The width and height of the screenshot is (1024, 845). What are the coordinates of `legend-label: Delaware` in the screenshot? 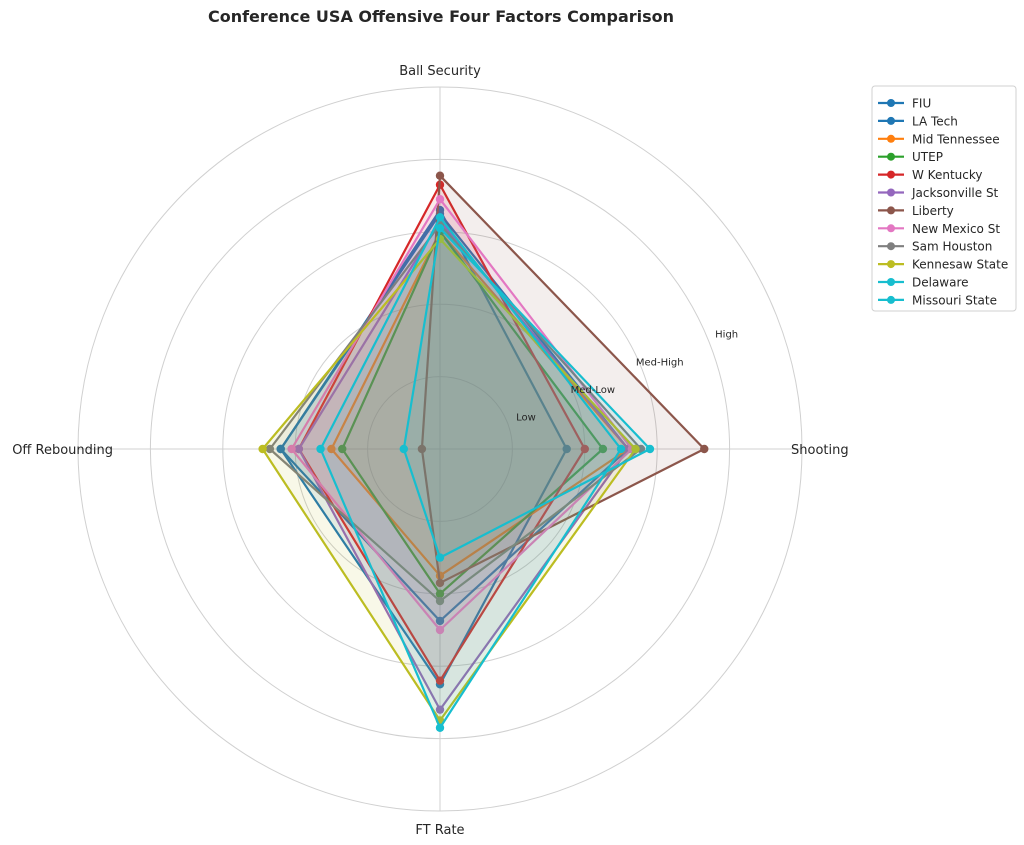 It's located at (940, 283).